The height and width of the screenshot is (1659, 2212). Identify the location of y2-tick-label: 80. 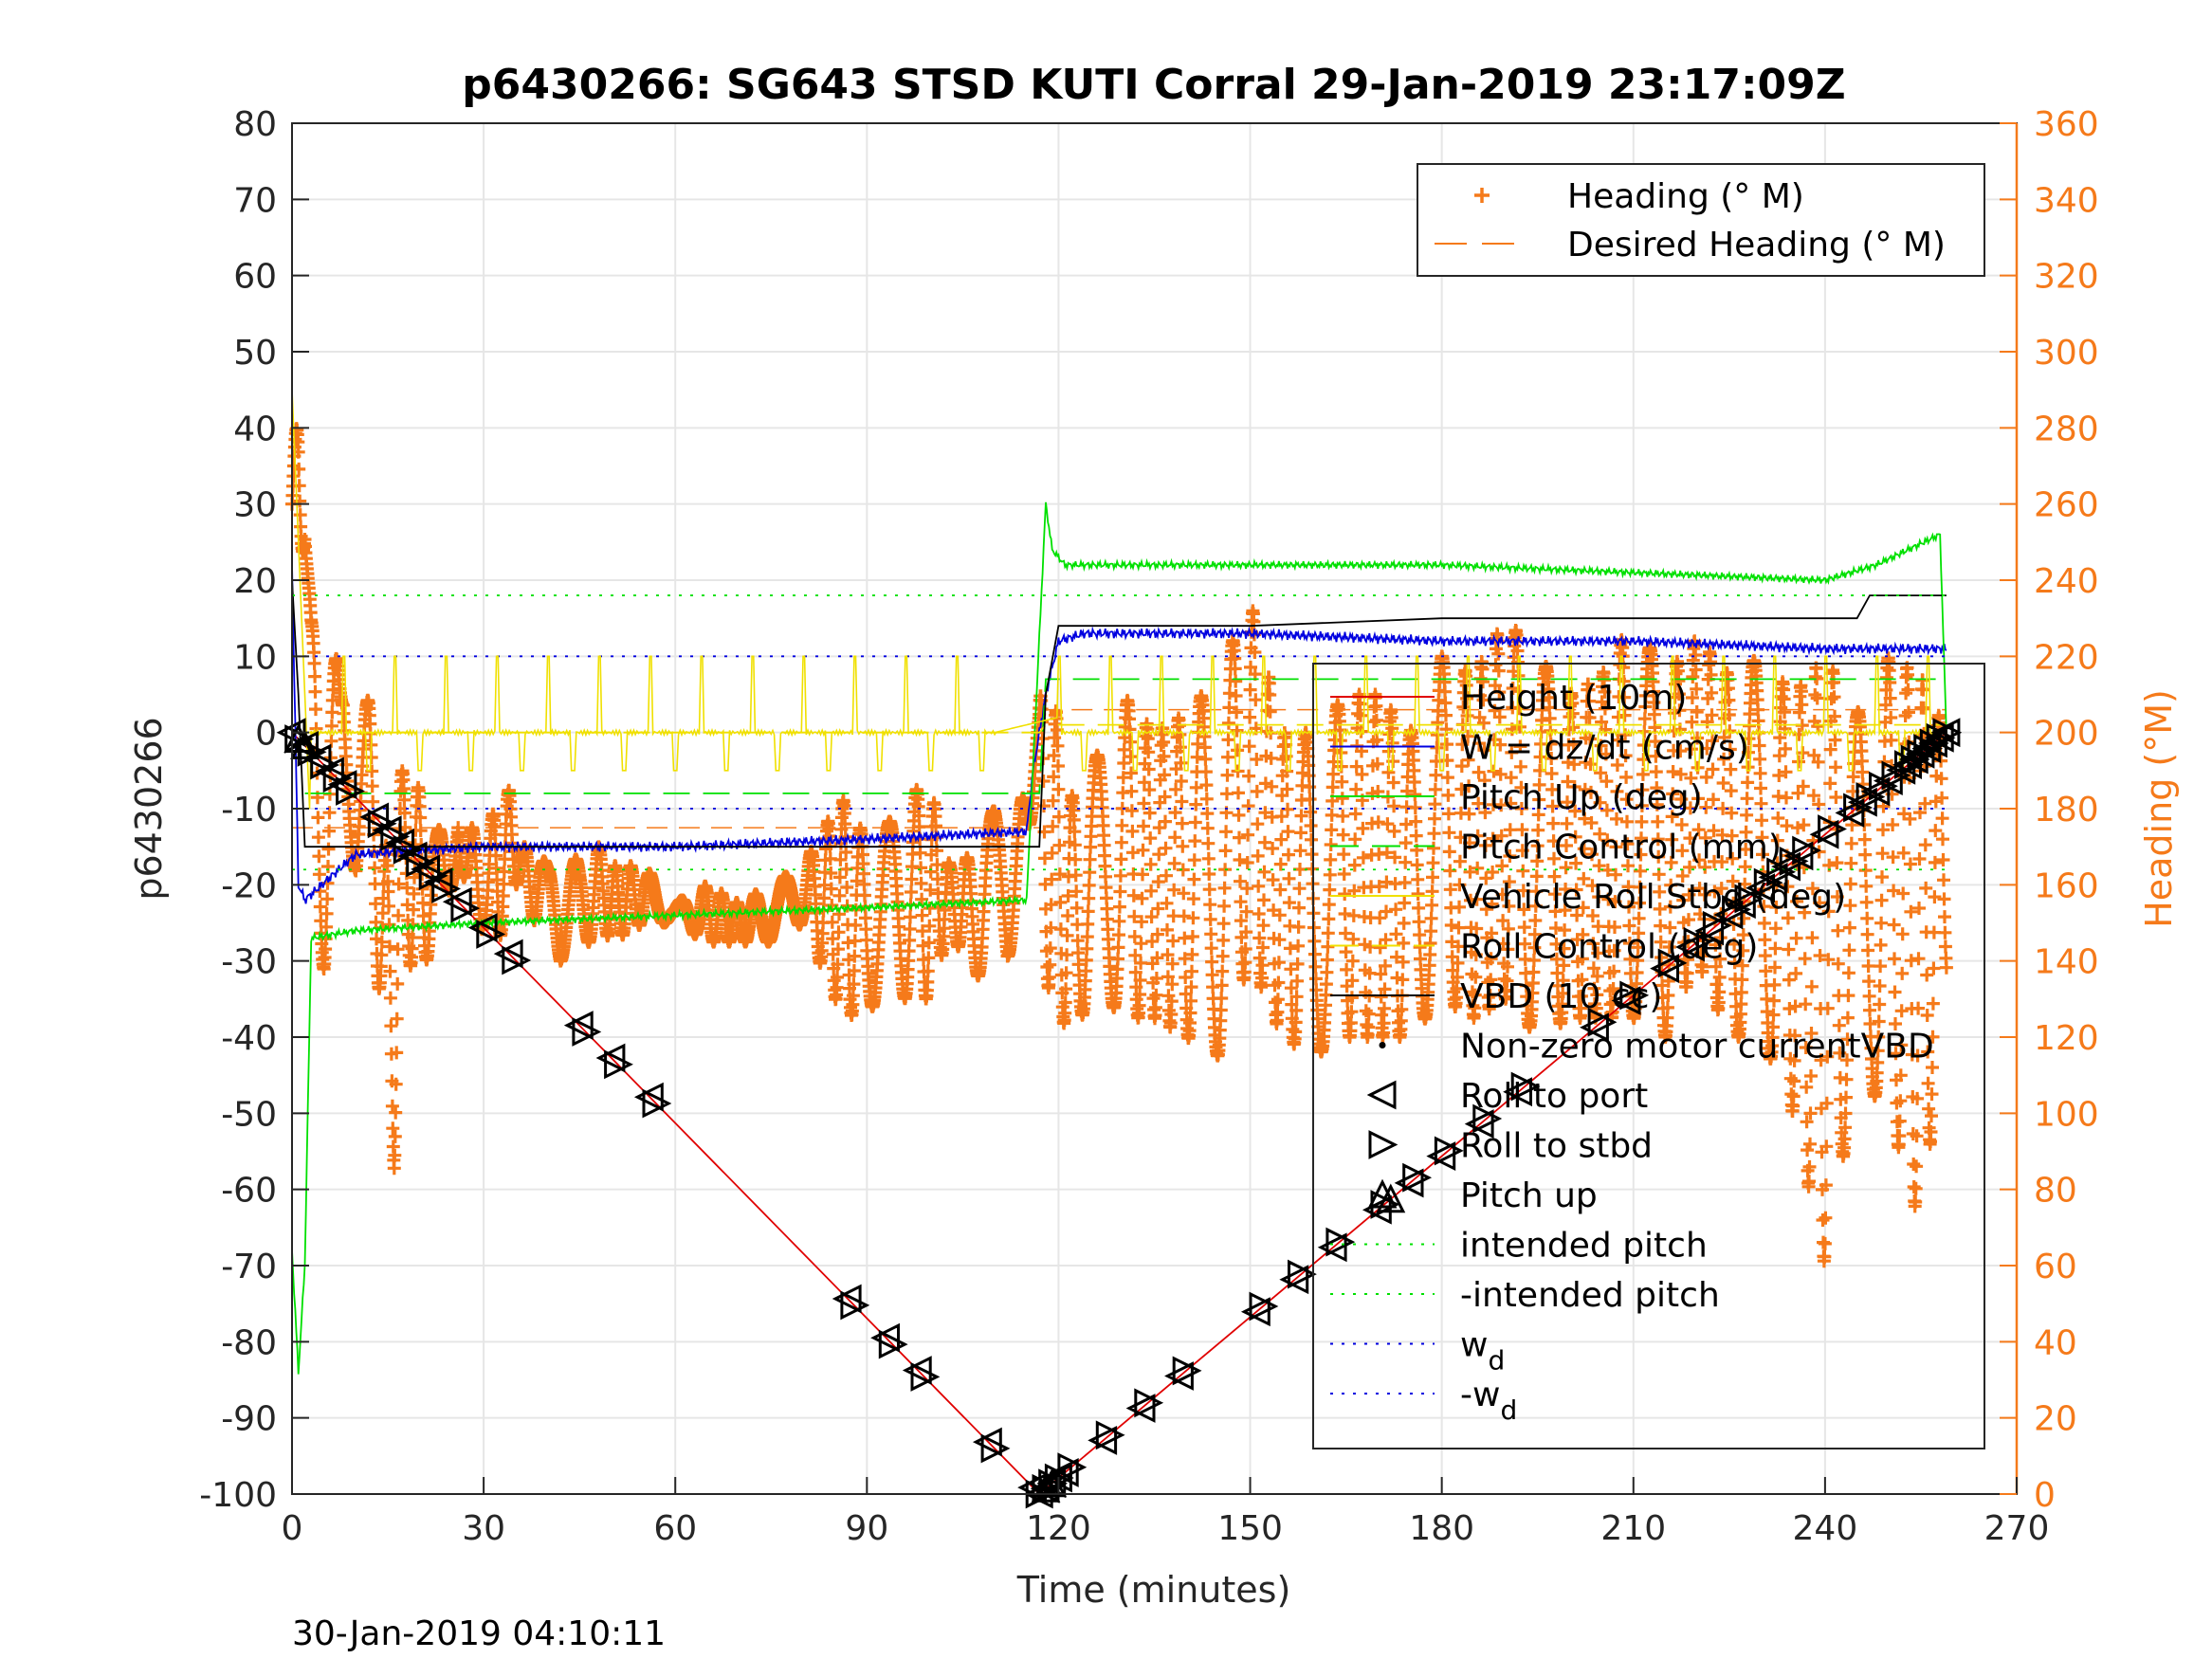
(2055, 1191).